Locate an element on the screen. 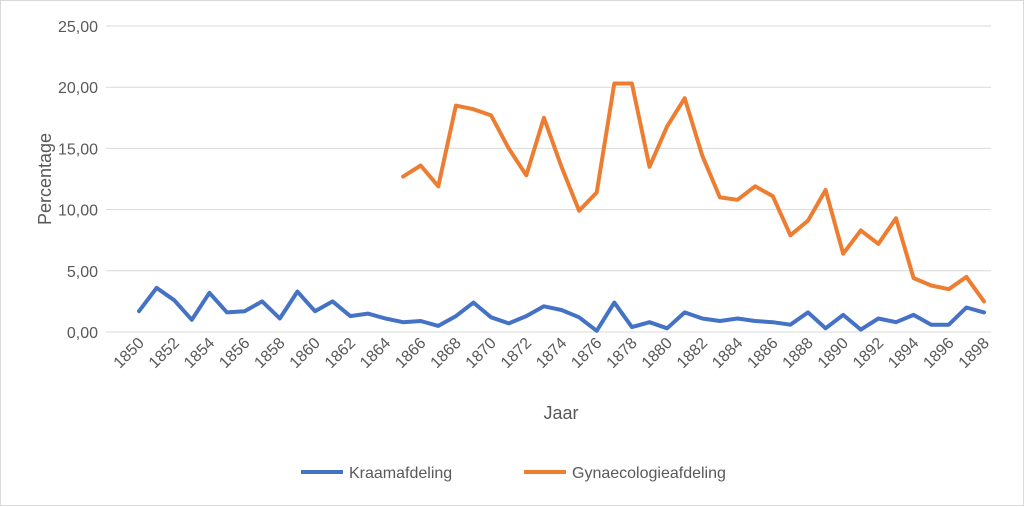 This screenshot has width=1024, height=507. x-tick-label: 1862 is located at coordinates (340, 353).